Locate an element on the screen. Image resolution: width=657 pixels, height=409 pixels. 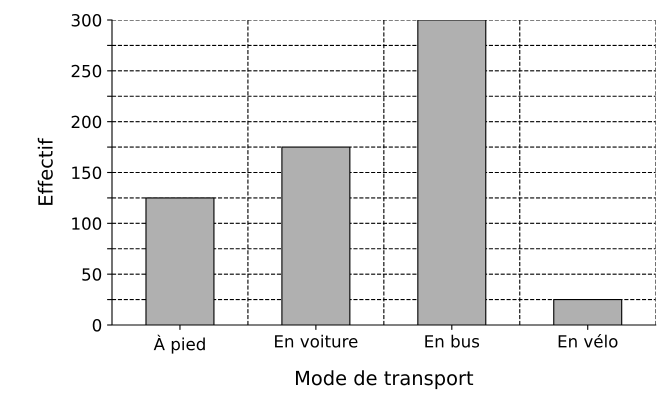
y-tick-label: 200 is located at coordinates (87, 122).